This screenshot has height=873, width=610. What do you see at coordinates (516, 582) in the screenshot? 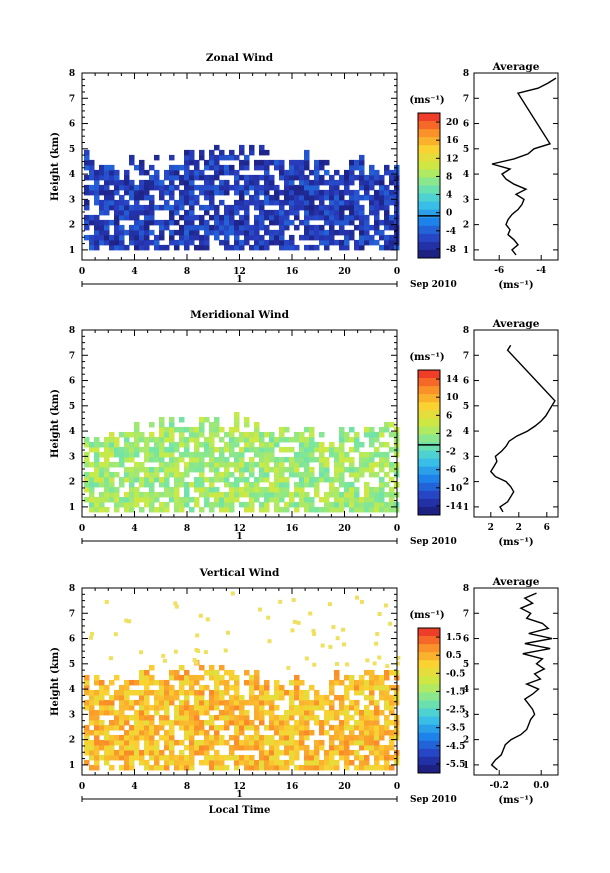
I see `profile-title: Average` at bounding box center [516, 582].